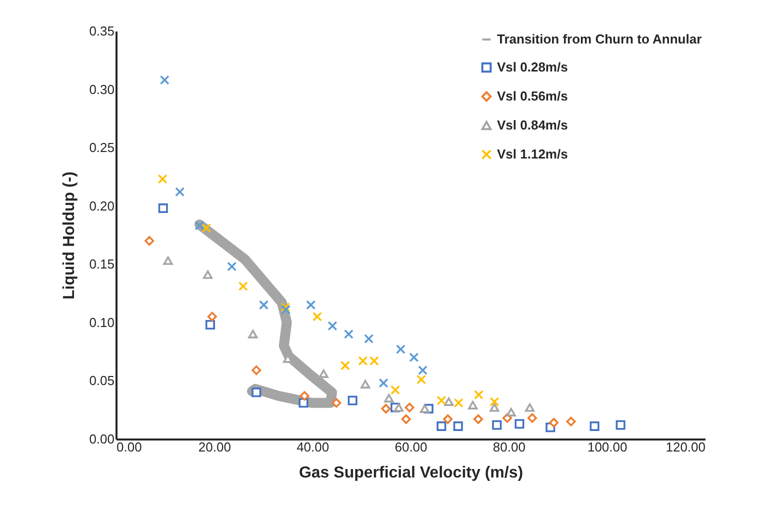  What do you see at coordinates (101, 322) in the screenshot?
I see `y-tick-label: 0.10` at bounding box center [101, 322].